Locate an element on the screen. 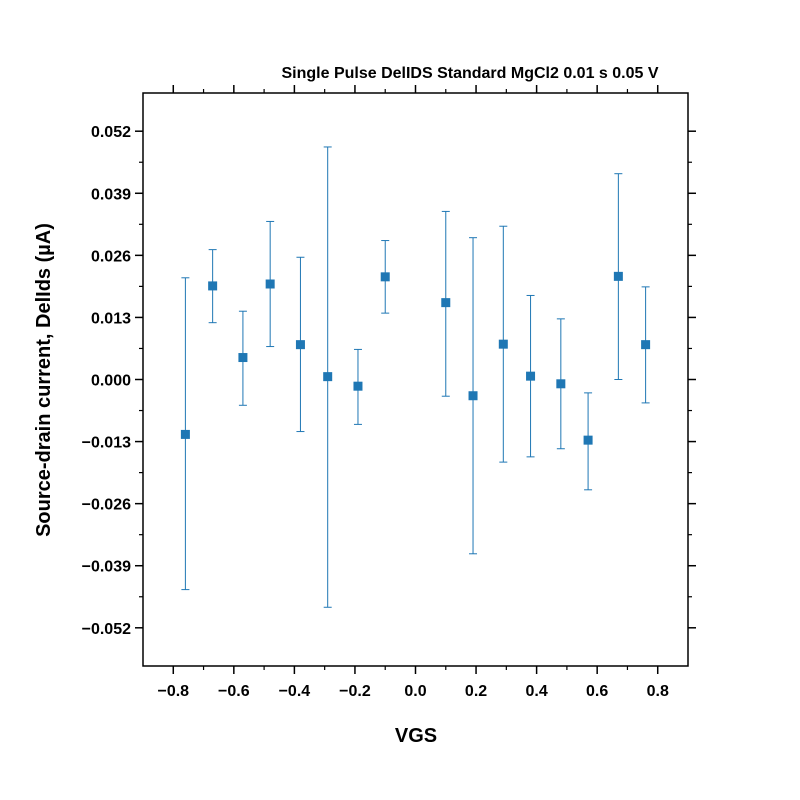  y-tick-label: 0.013 is located at coordinates (111, 318).